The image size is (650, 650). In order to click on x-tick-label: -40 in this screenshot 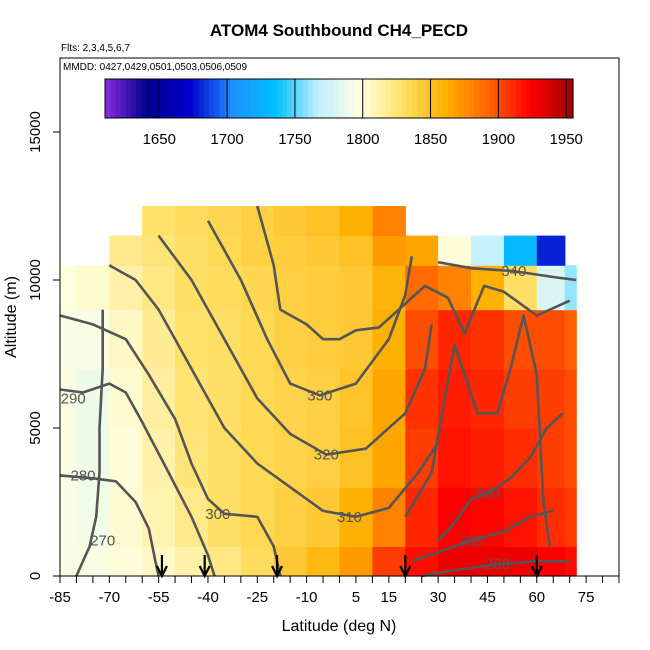, I will do `click(208, 597)`.